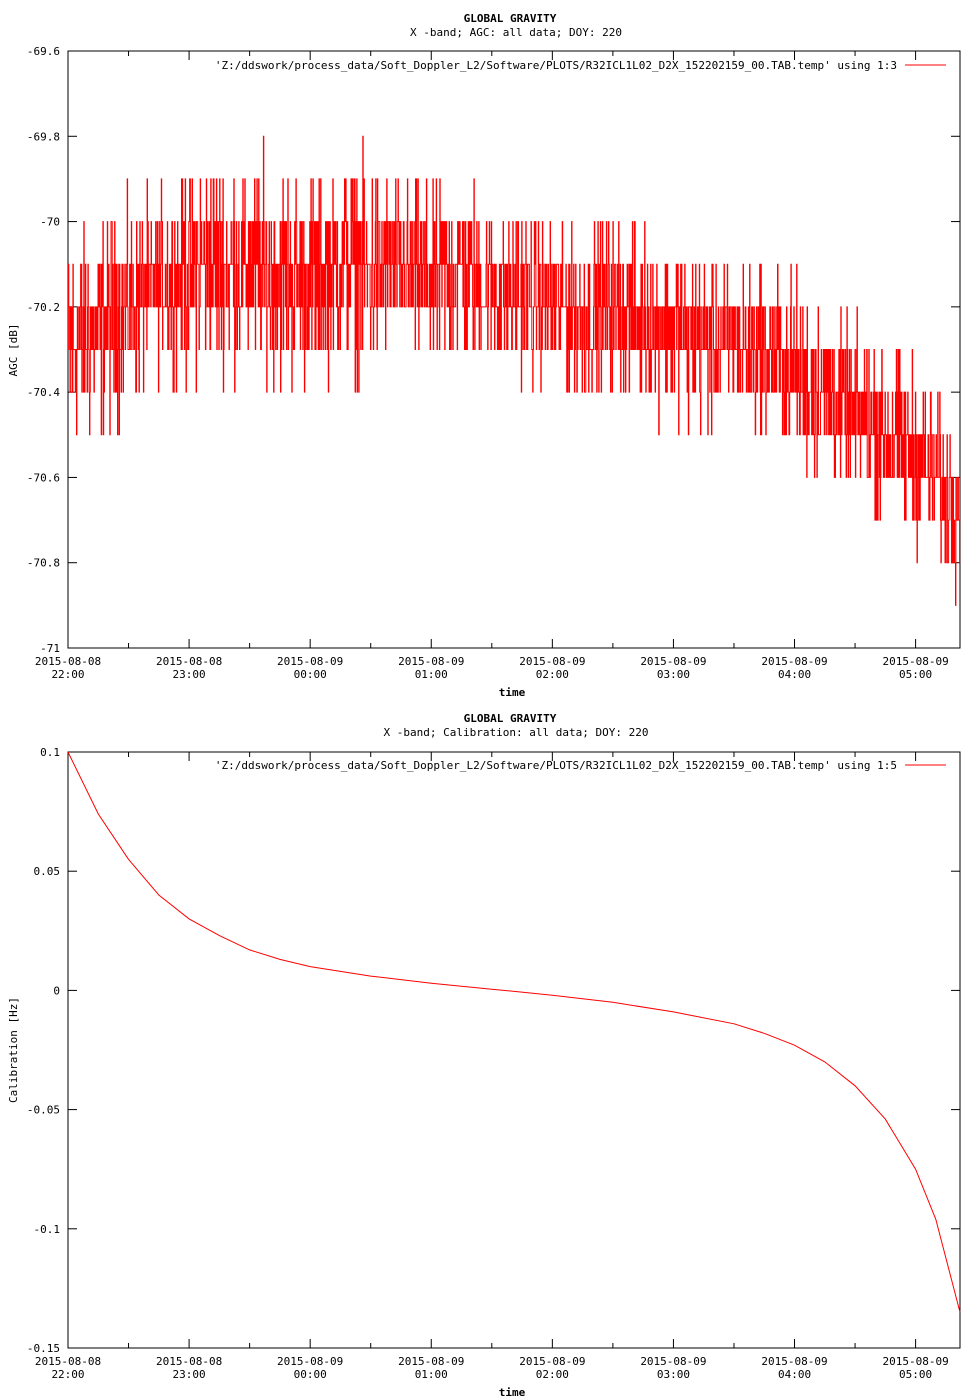 Image resolution: width=980 pixels, height=1400 pixels. I want to click on calibration-y-tick-label: -0.15, so click(43, 1348).